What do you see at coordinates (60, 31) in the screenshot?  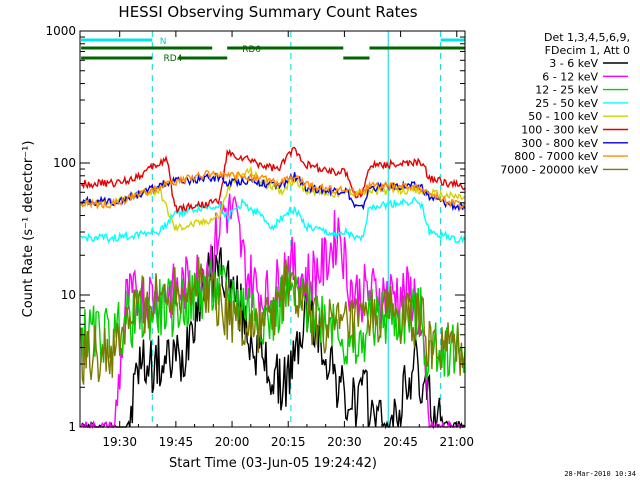 I see `y-tick-label: 1000` at bounding box center [60, 31].